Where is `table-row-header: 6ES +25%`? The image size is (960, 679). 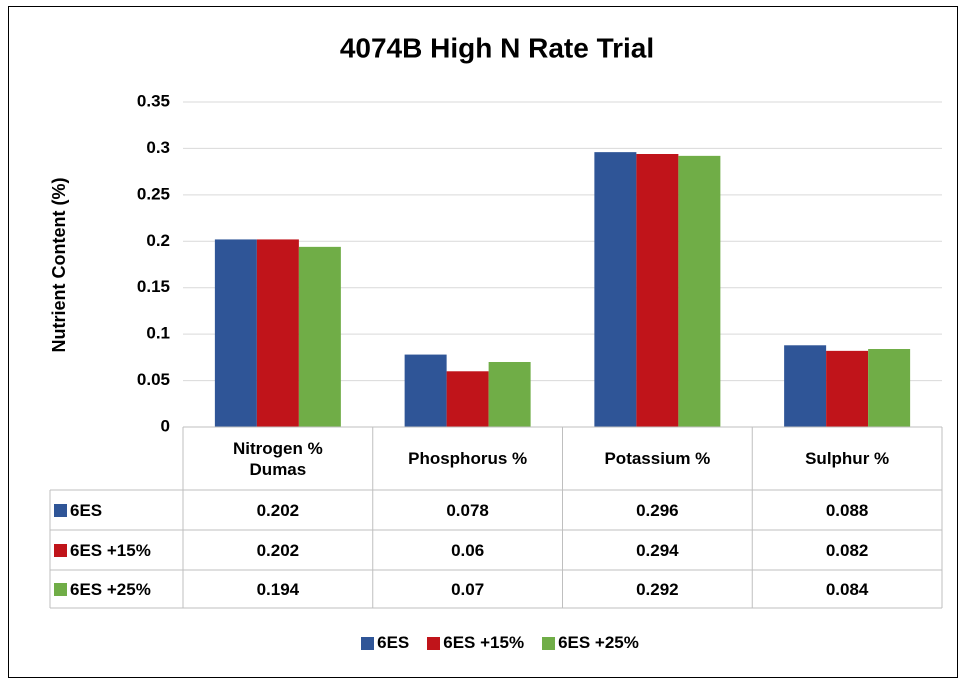 table-row-header: 6ES +25% is located at coordinates (117, 589).